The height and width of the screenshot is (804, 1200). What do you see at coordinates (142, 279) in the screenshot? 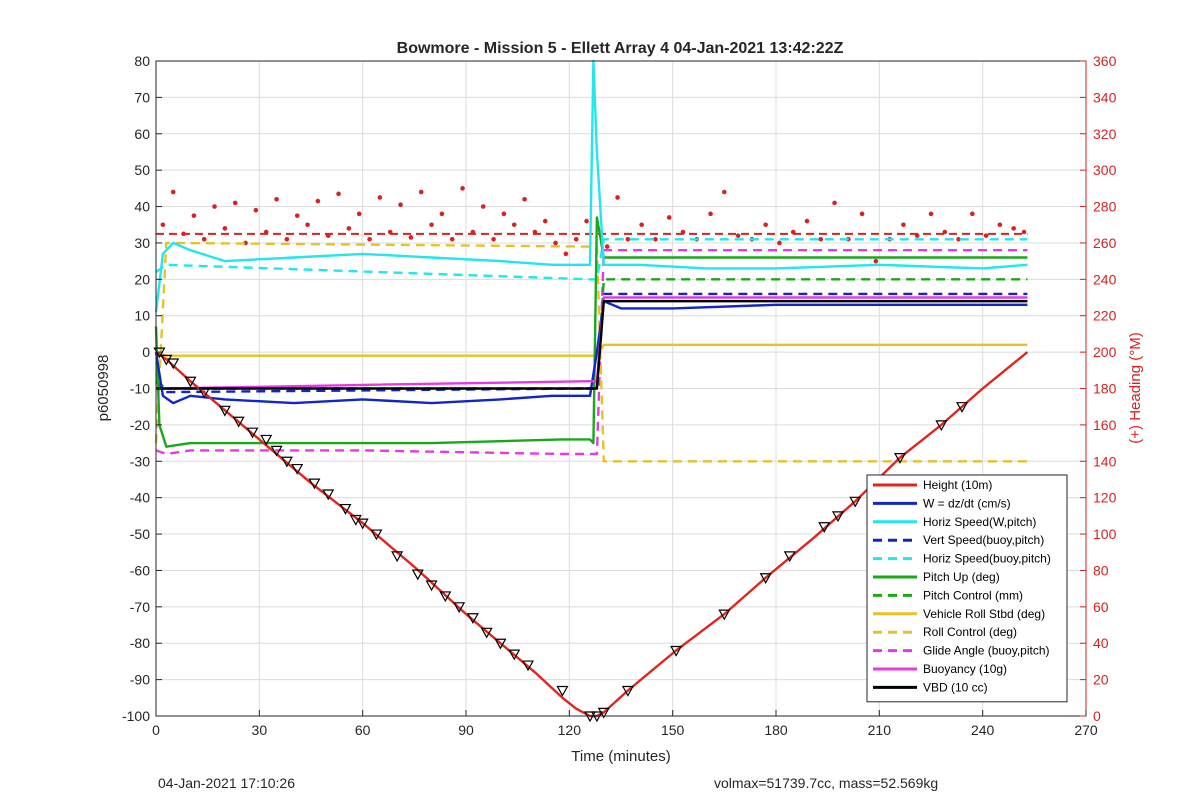
I see `y-tick-label: 20` at bounding box center [142, 279].